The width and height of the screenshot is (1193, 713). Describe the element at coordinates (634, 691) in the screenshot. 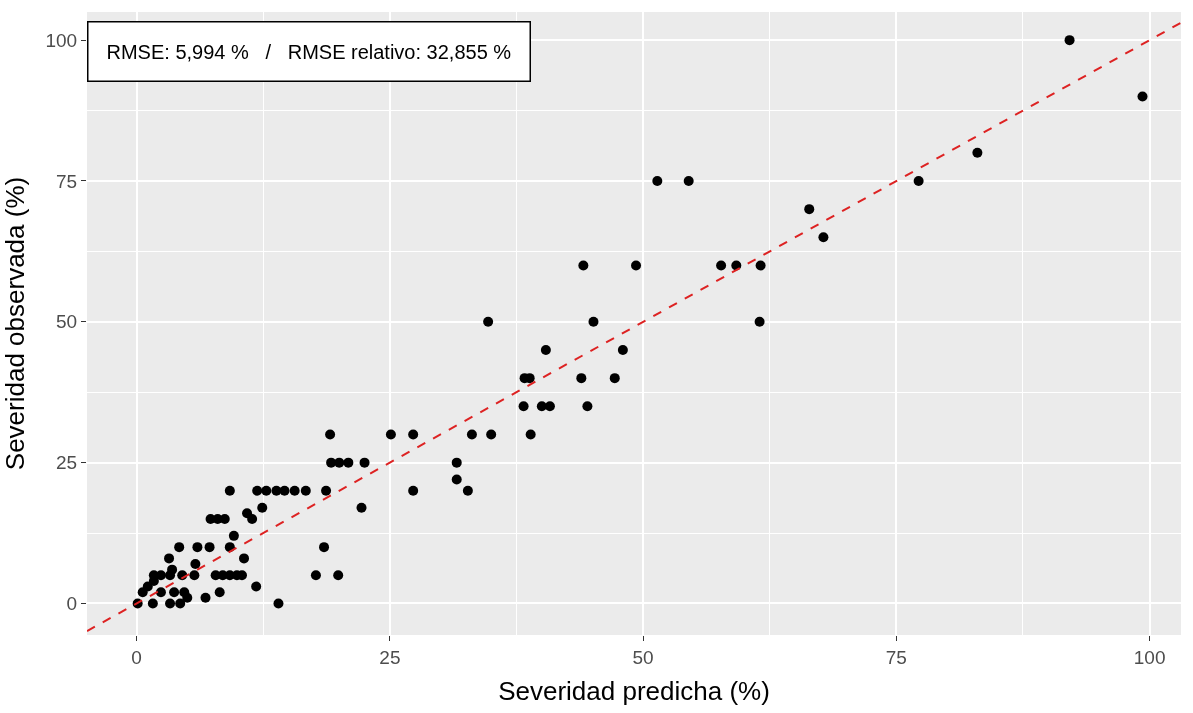

I see `x-axis-title: Severidad predicha (%)` at that location.